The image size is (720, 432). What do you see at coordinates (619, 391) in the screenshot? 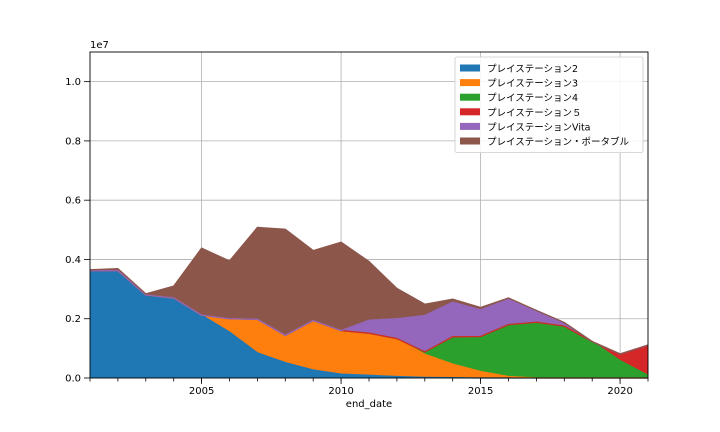
I see `x-tick-label: 2020` at bounding box center [619, 391].